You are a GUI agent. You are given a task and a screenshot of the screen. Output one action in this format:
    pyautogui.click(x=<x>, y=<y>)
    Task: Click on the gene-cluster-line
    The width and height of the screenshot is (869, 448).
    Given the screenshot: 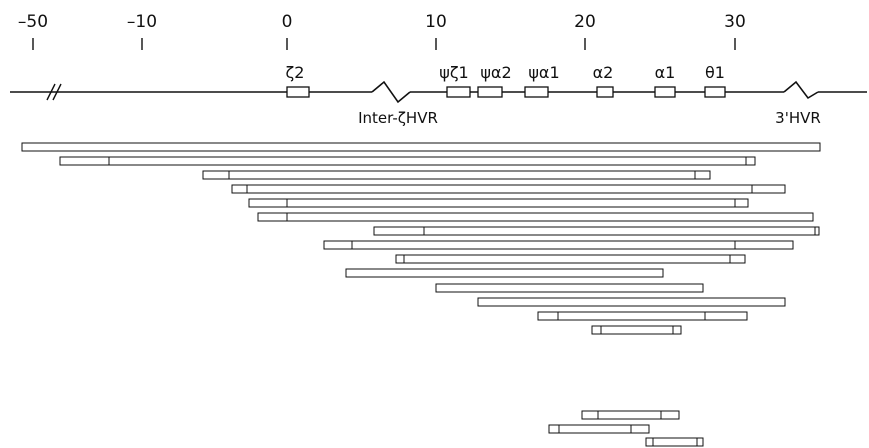 What is the action you would take?
    pyautogui.click(x=438, y=92)
    